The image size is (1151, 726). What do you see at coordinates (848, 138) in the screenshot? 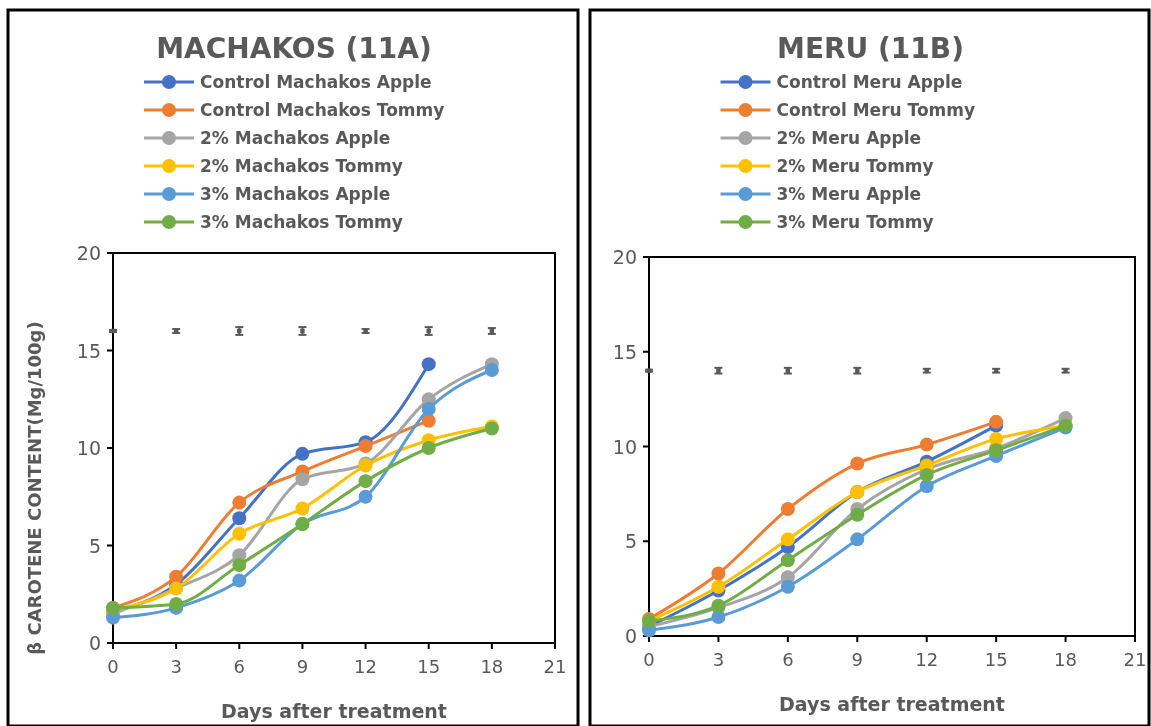
I see `legend-label: 2% Meru Apple` at bounding box center [848, 138].